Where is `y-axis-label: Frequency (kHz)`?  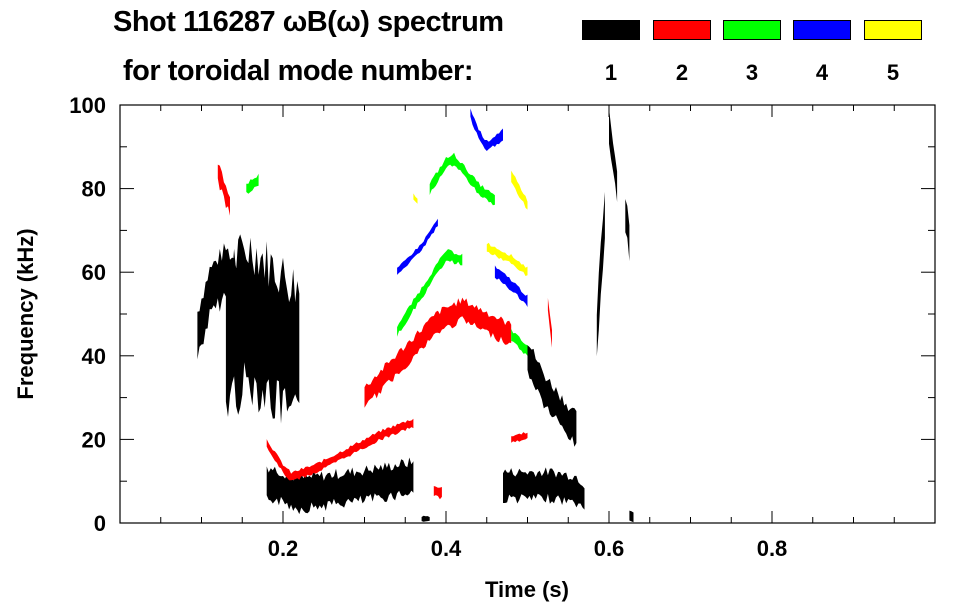
y-axis-label: Frequency (kHz) is located at coordinates (25, 313).